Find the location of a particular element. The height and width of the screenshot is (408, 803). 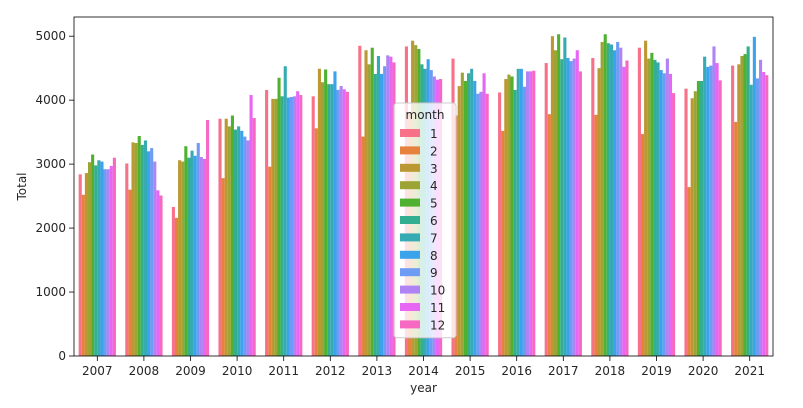

legend-label-month-7: 7 is located at coordinates (434, 238).